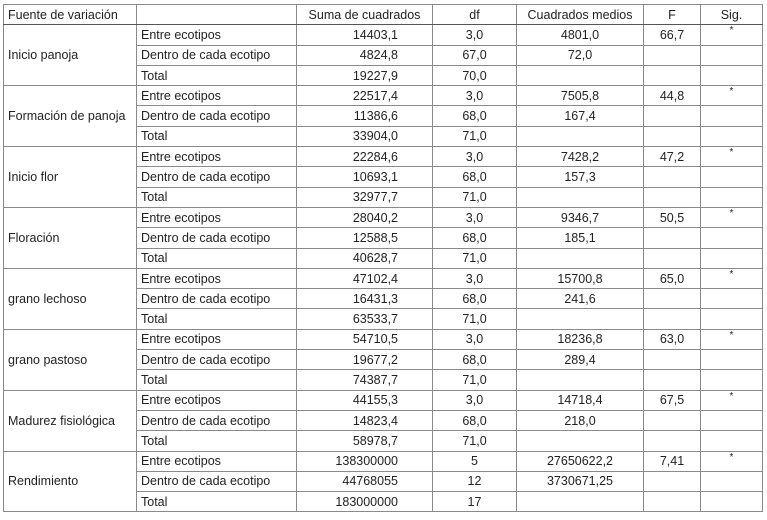  Describe the element at coordinates (364, 420) in the screenshot. I see `sum-of-squares: 14823,4` at that location.